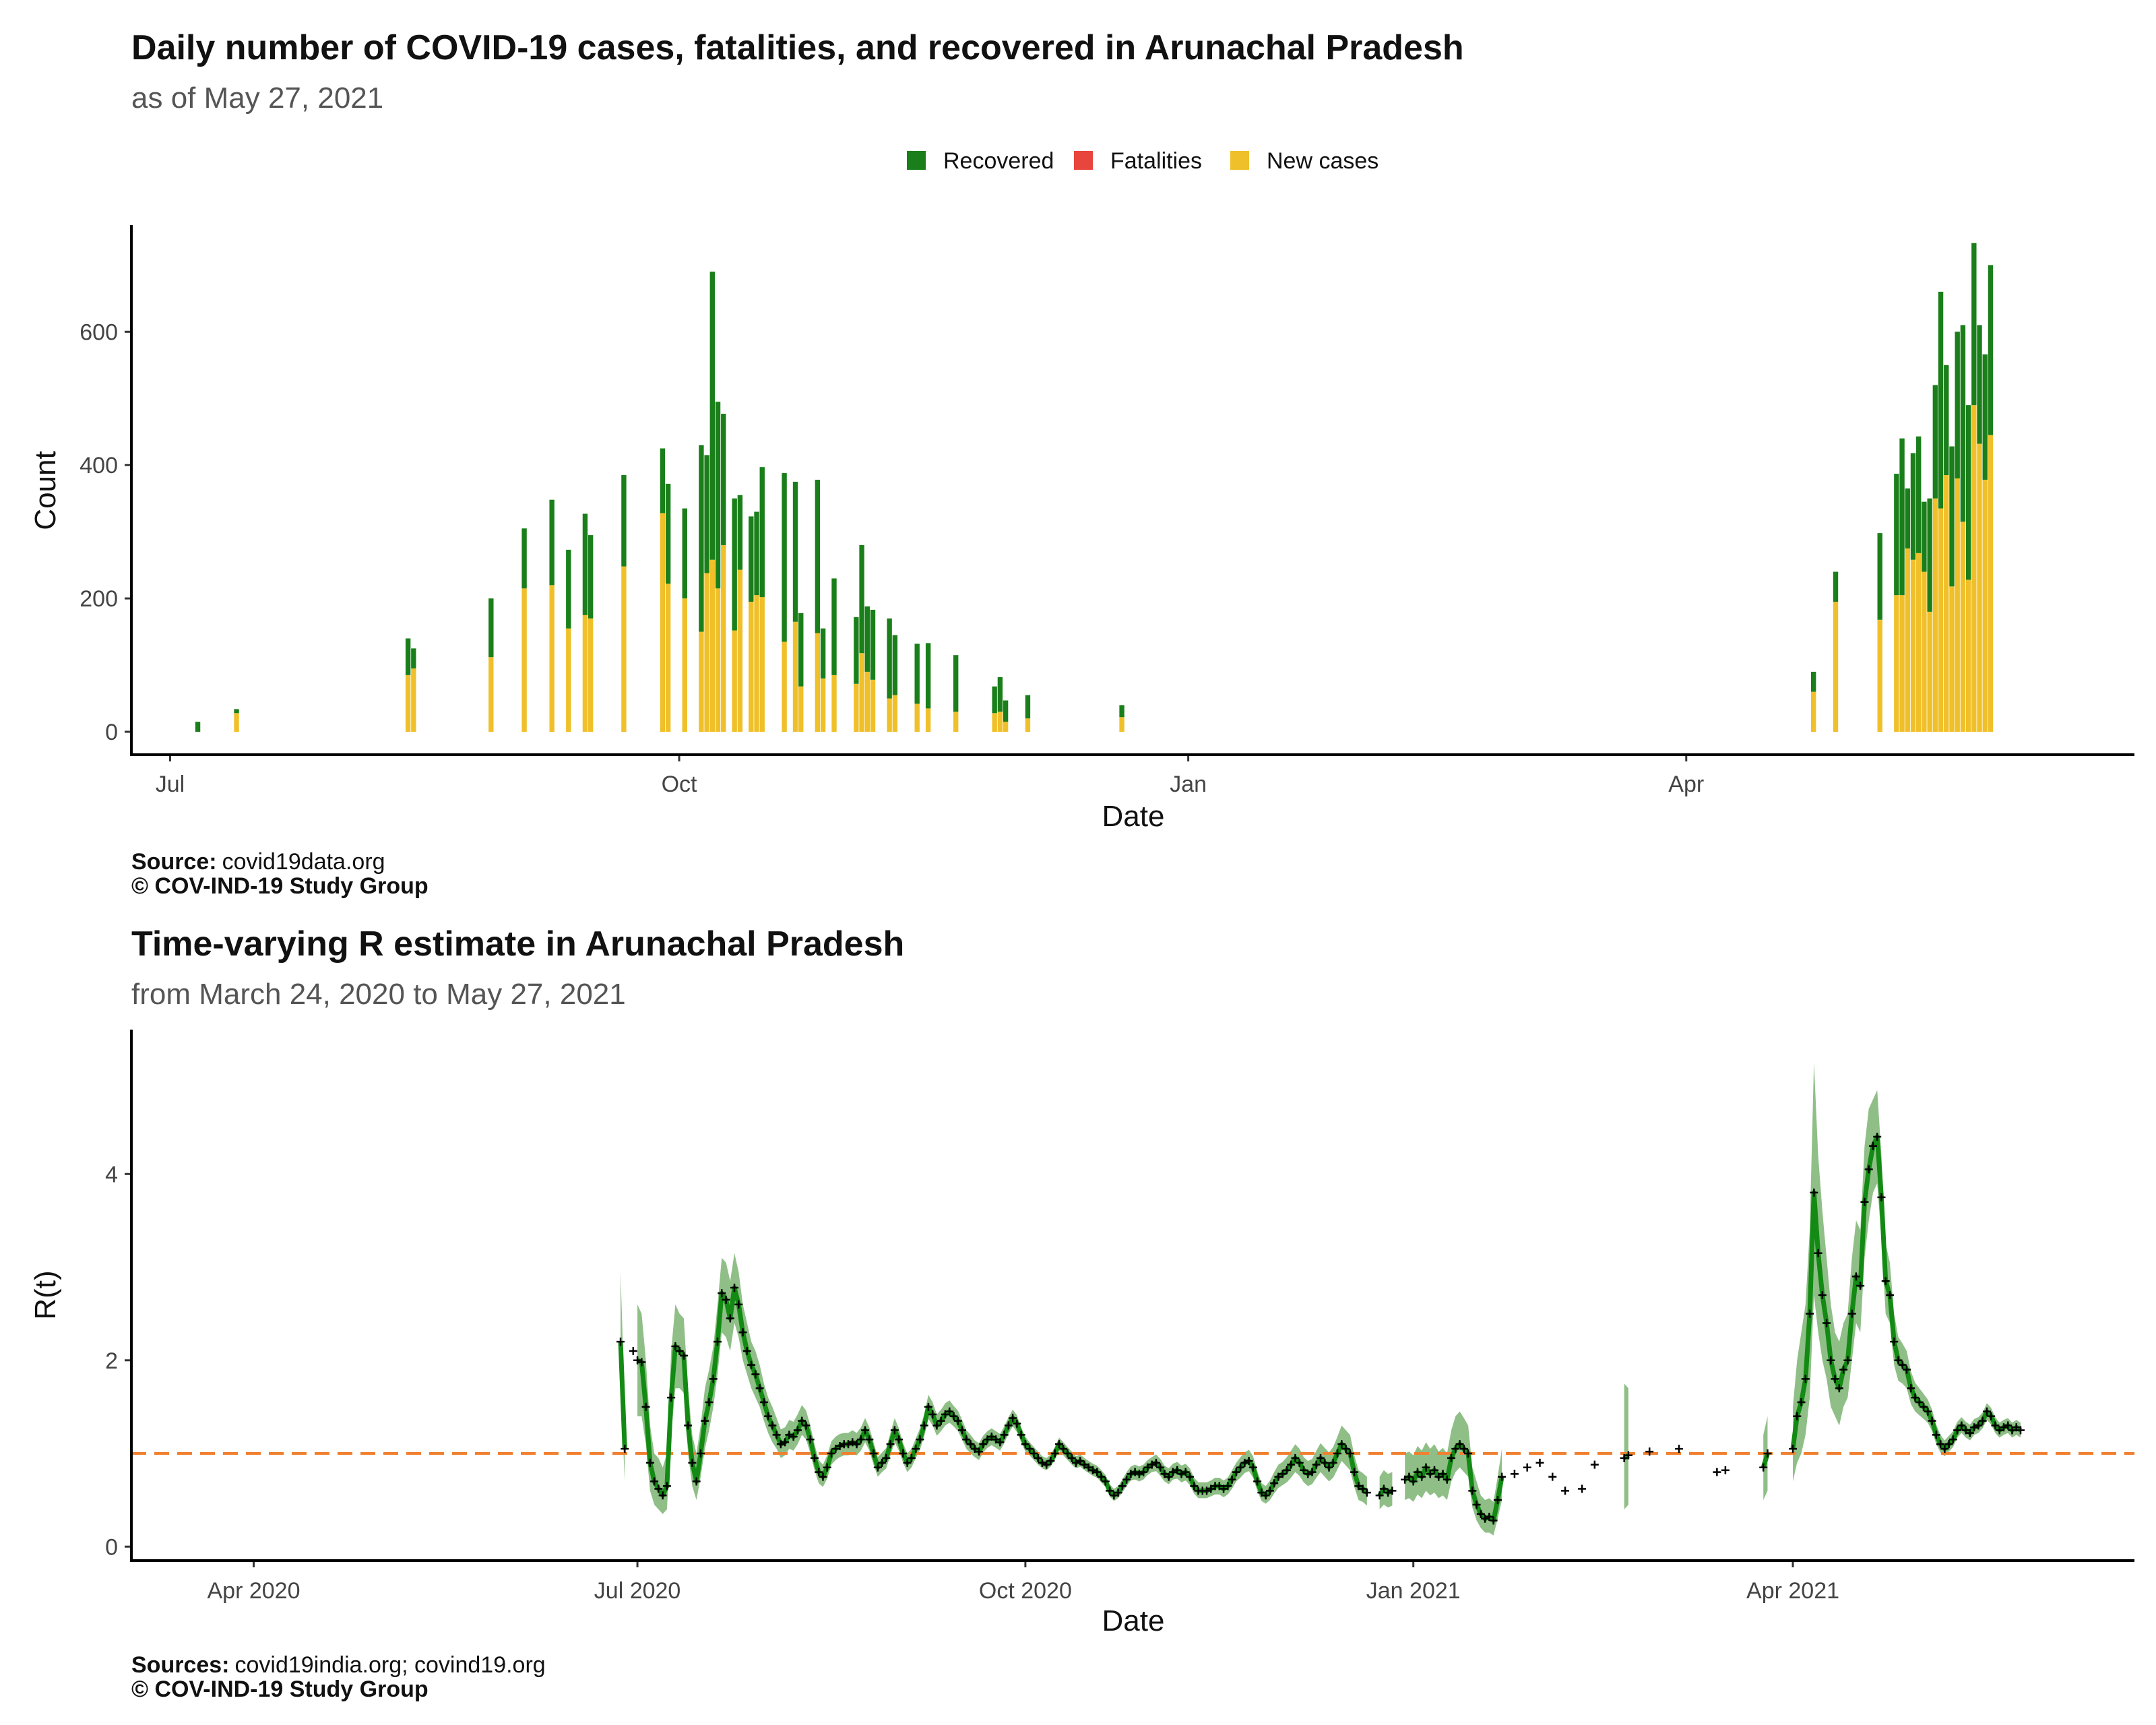 This screenshot has width=2156, height=1725. Describe the element at coordinates (1322, 161) in the screenshot. I see `legend-label-new-cases: New cases` at that location.